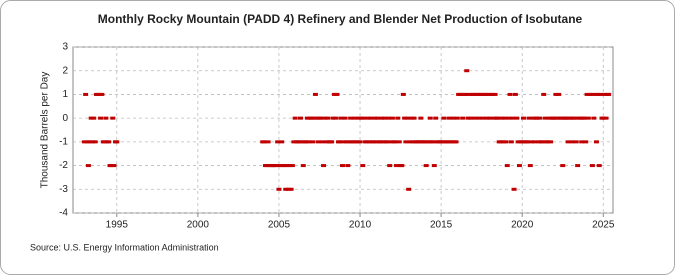  What do you see at coordinates (63, 141) in the screenshot?
I see `y-tick-label: -1` at bounding box center [63, 141].